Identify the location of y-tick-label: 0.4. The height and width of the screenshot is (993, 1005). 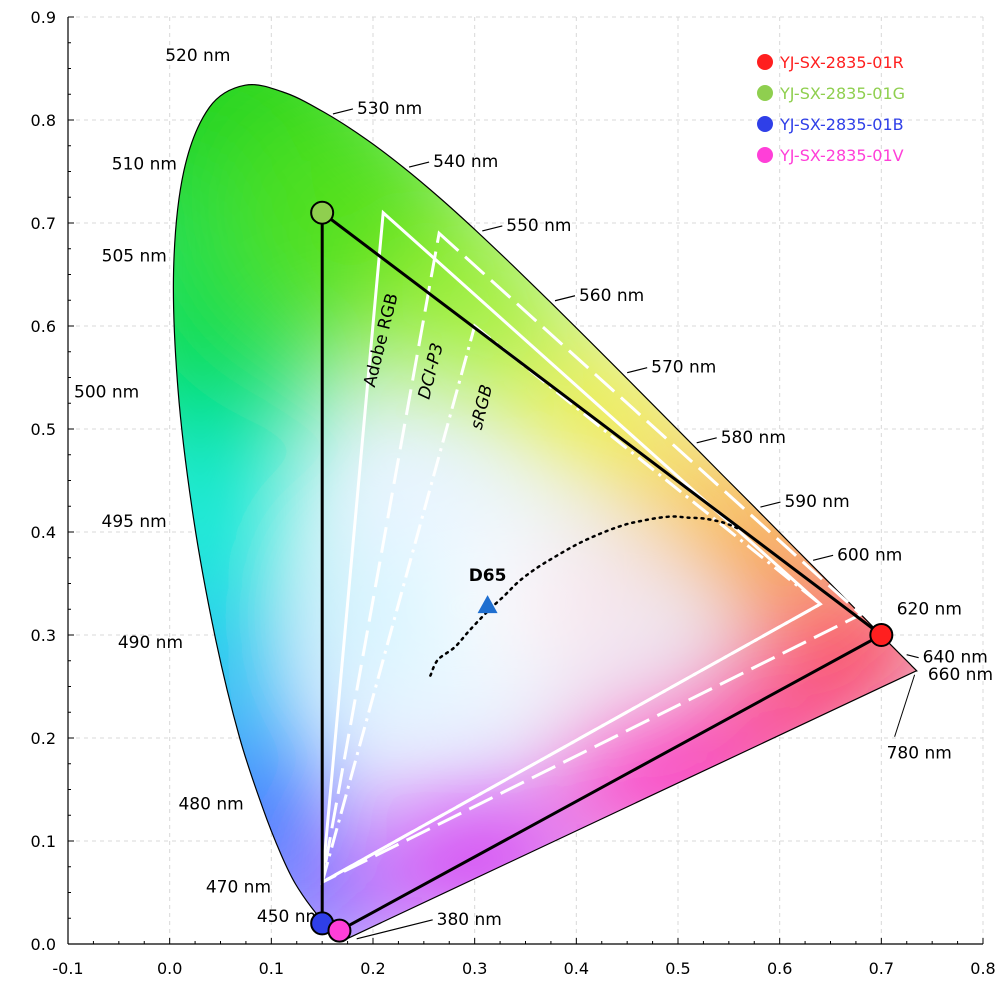
(43, 532).